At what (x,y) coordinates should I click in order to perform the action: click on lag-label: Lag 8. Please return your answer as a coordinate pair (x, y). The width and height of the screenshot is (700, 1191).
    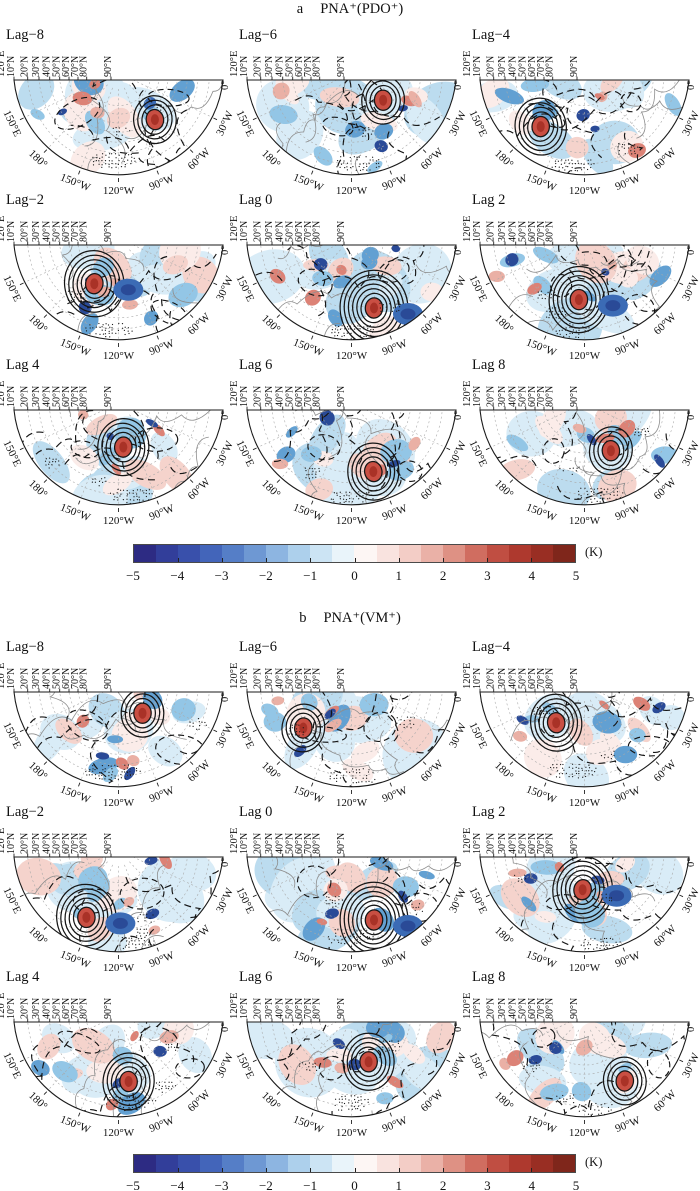
    Looking at the image, I should click on (489, 365).